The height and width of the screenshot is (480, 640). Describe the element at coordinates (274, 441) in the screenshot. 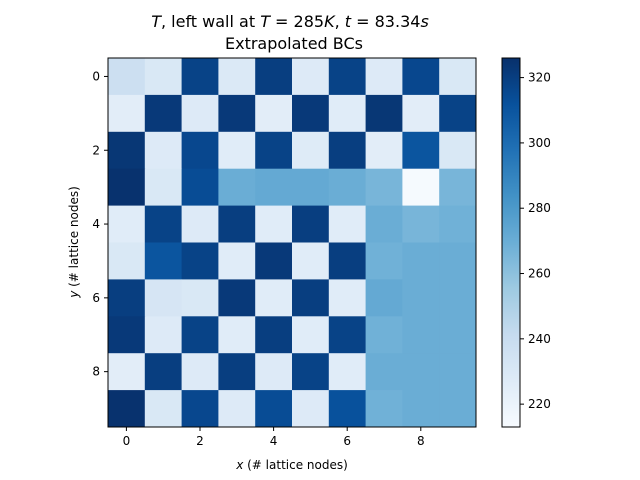

I see `x-tick-label: 4` at that location.